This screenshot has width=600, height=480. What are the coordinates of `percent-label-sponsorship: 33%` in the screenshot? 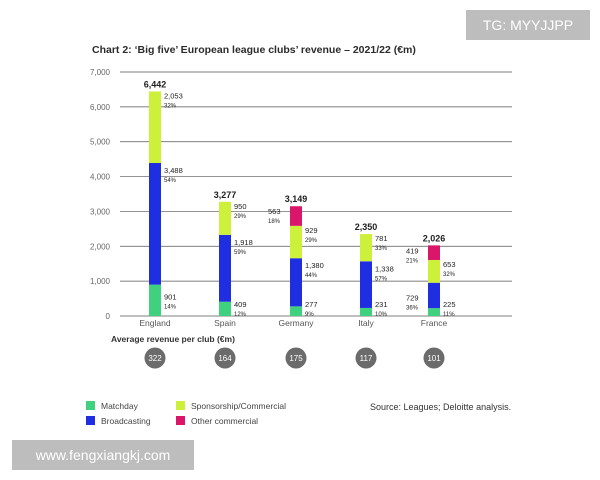 It's located at (381, 249).